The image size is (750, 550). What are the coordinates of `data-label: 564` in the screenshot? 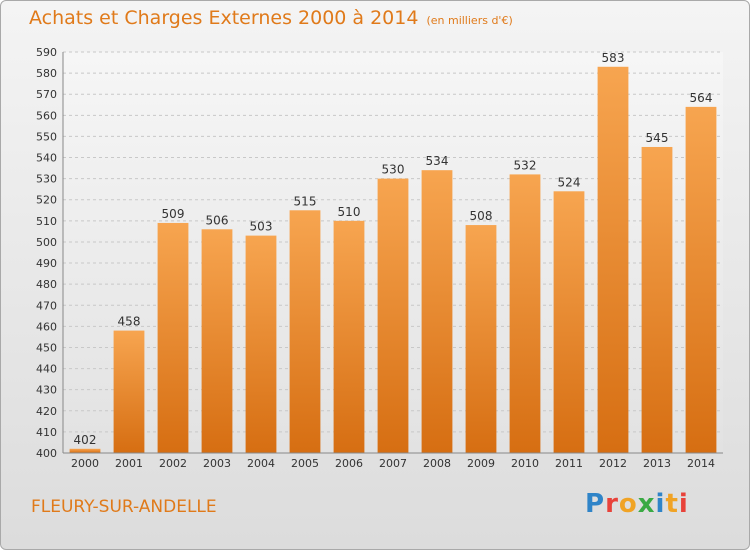 It's located at (701, 98).